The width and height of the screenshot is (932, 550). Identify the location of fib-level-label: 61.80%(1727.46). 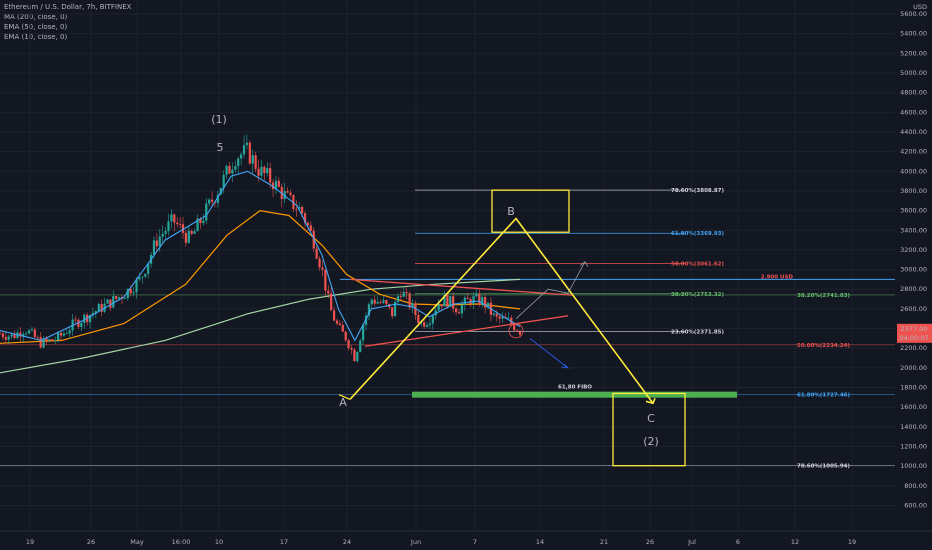
(823, 396).